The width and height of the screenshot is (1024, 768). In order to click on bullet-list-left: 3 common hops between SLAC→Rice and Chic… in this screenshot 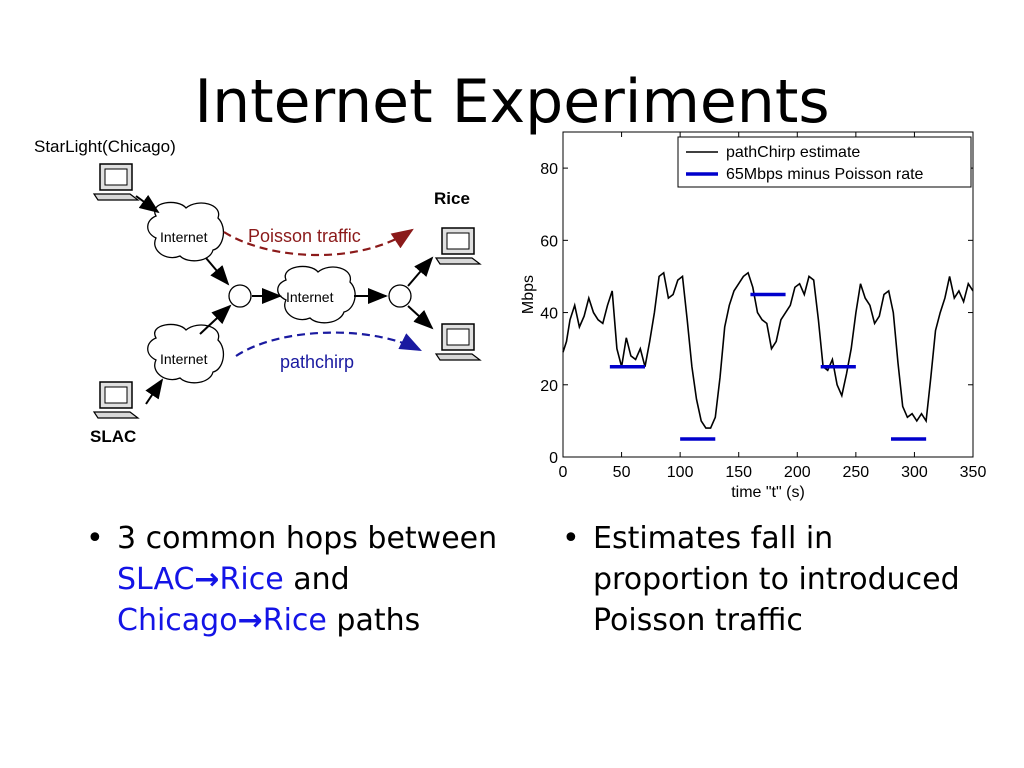, I will do `click(292, 579)`.